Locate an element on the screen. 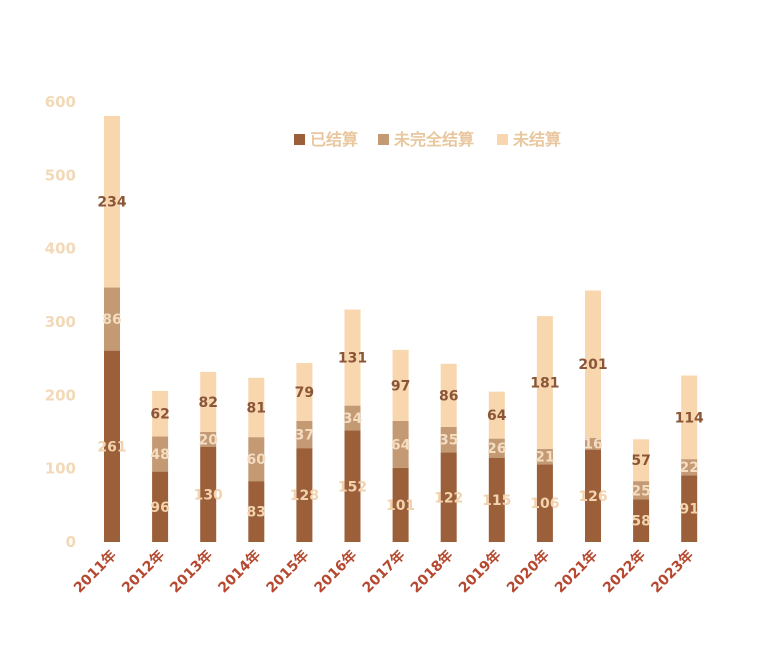 Image resolution: width=781 pixels, height=662 pixels. x-tick-label: 2021年 is located at coordinates (575, 571).